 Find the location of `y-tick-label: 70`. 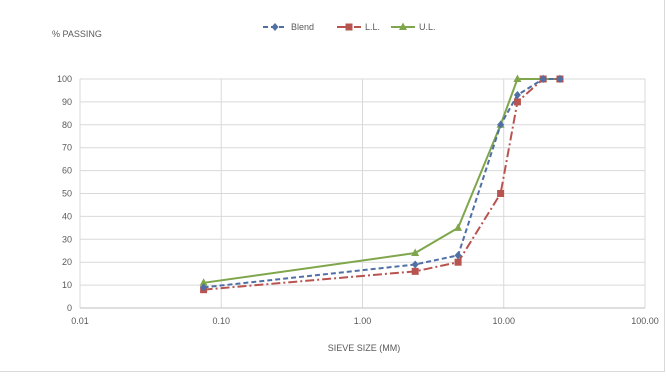

y-tick-label: 70 is located at coordinates (67, 148).